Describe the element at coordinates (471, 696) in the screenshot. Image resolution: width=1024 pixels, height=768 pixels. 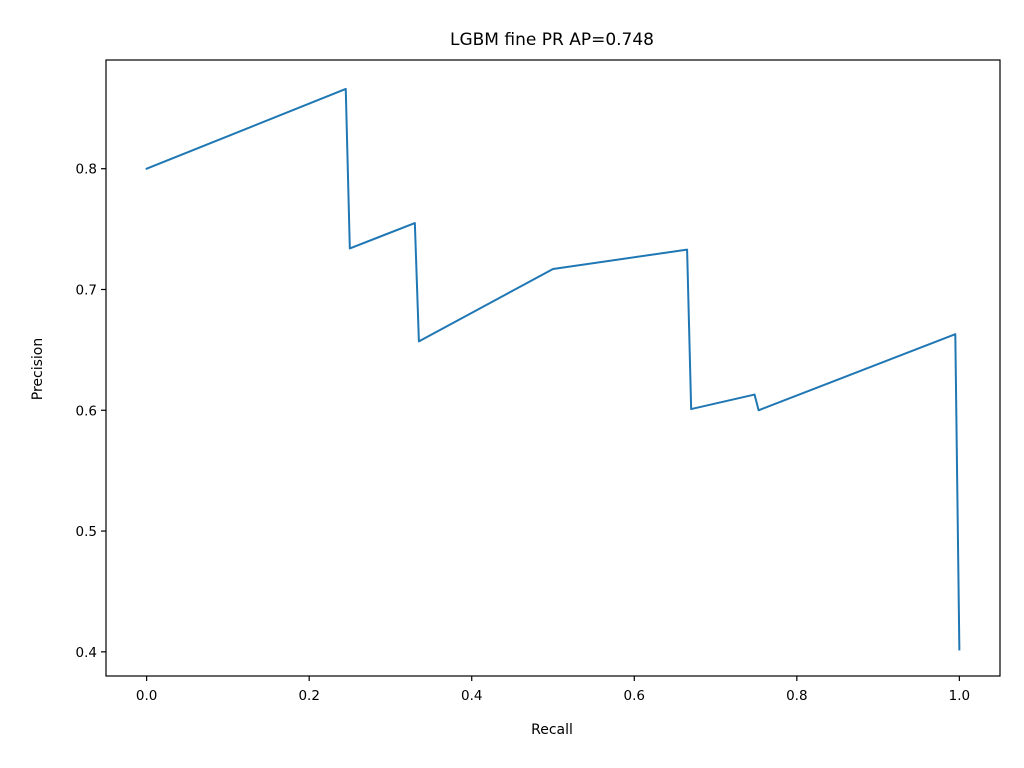
I see `x-tick-label: 0.4` at that location.